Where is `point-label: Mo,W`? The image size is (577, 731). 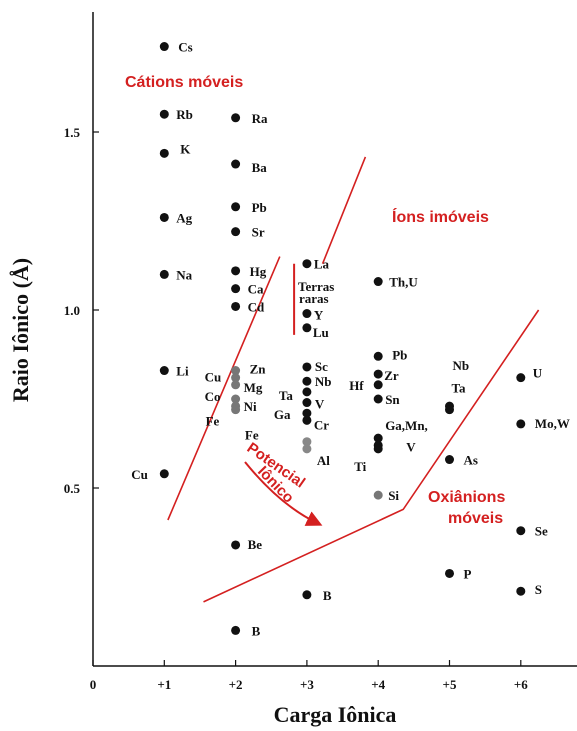
point-label: Mo,W is located at coordinates (552, 423).